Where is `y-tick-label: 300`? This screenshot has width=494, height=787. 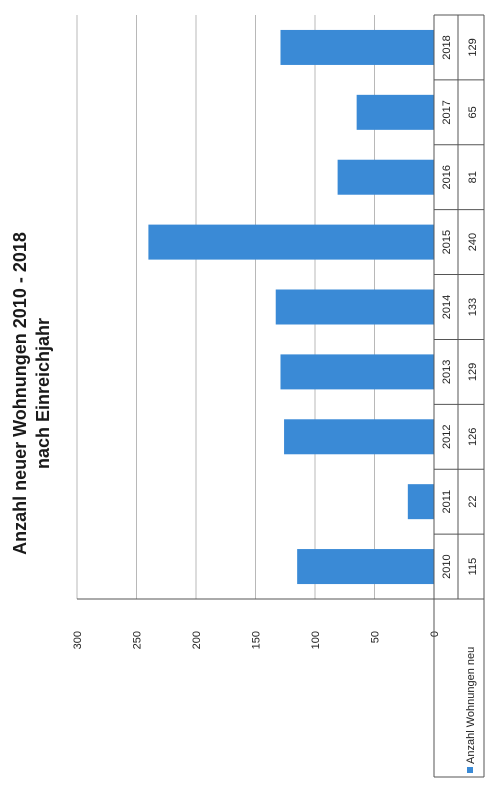
y-tick-label: 300 is located at coordinates (78, 640).